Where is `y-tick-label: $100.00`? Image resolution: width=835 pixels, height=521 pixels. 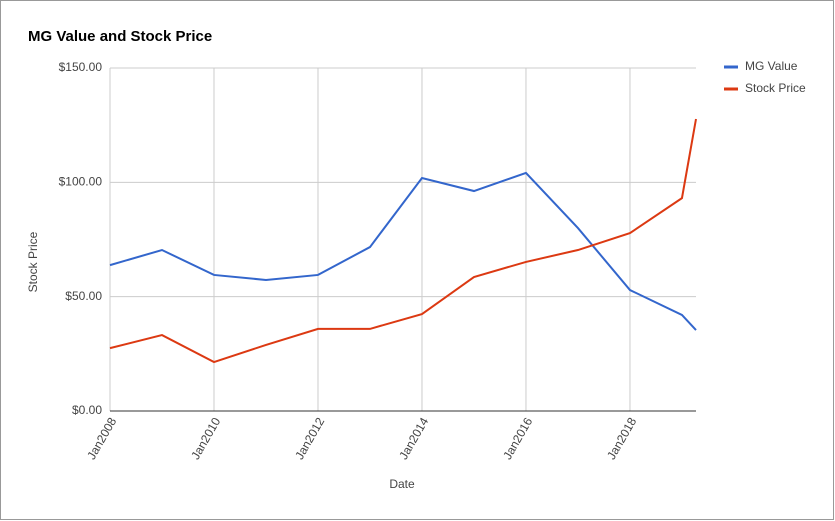
y-tick-label: $100.00 is located at coordinates (81, 182).